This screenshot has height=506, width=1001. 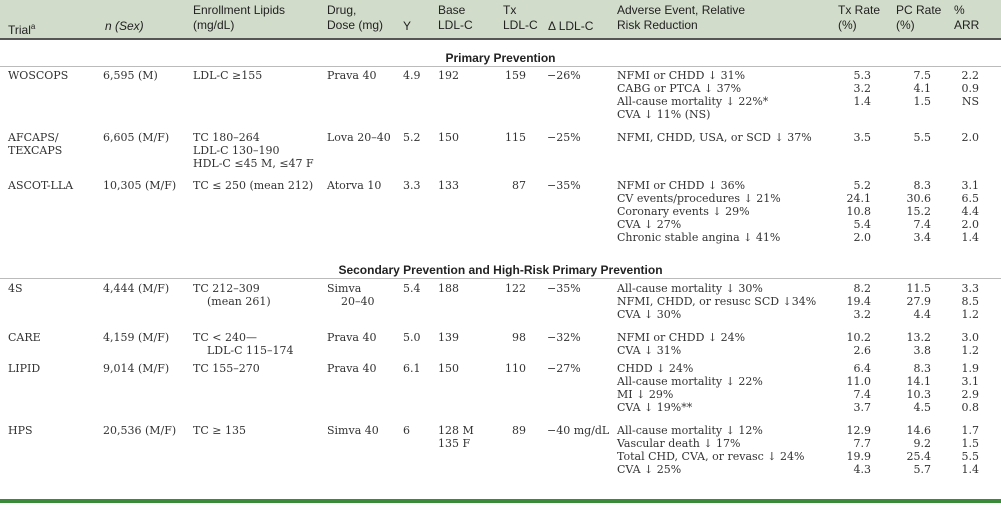 What do you see at coordinates (228, 75) in the screenshot?
I see `cell-enrollment-lipids: LDL-C ≥155` at bounding box center [228, 75].